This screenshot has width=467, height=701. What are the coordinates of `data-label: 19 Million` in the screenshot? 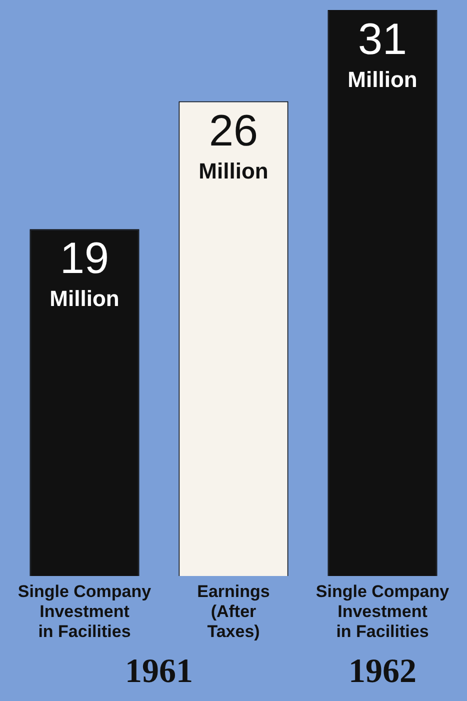 It's located at (85, 273).